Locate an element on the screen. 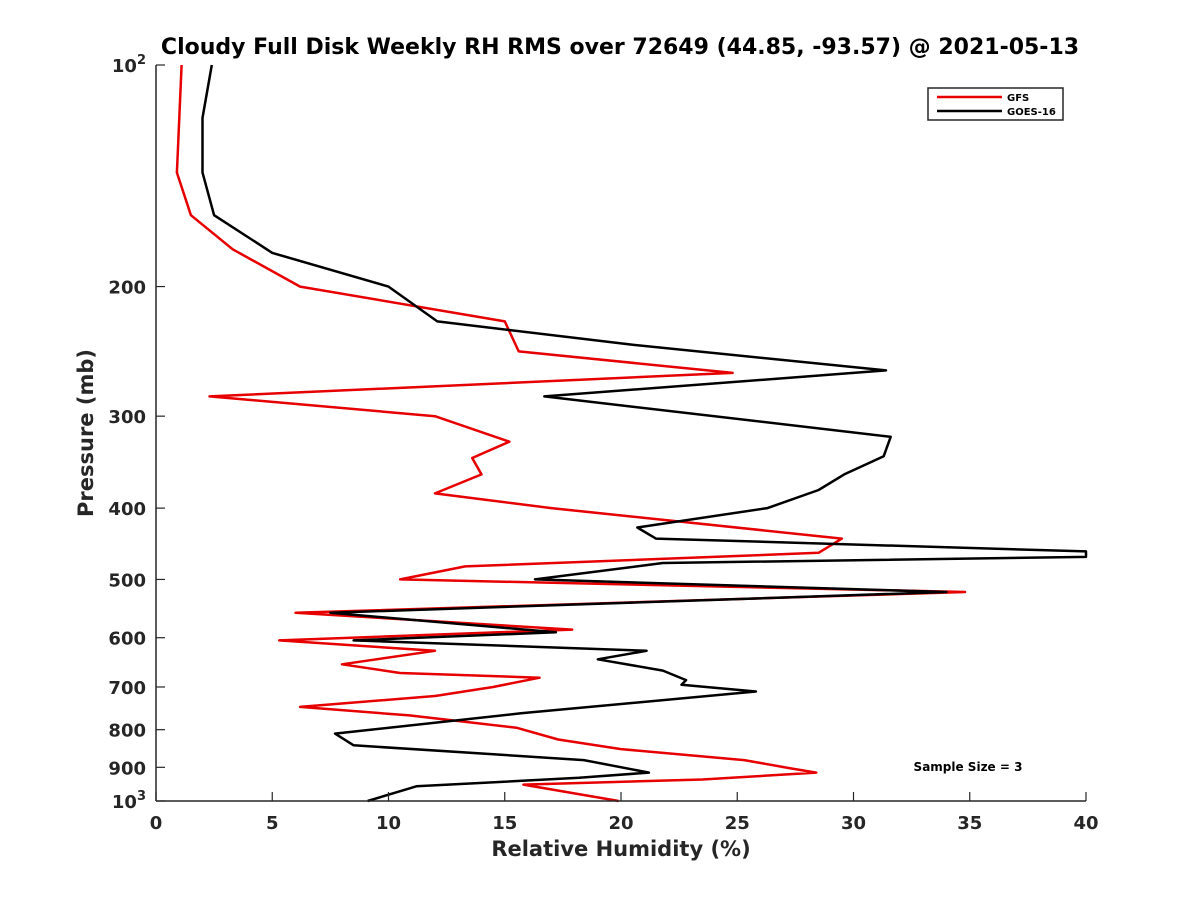 This screenshot has width=1200, height=900. x-tick-label: 15 is located at coordinates (504, 823).